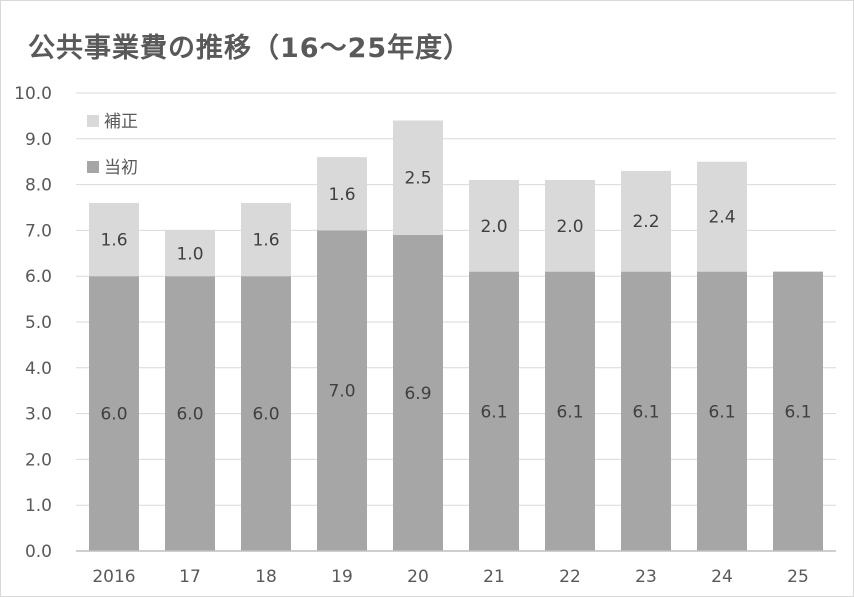  I want to click on y-tick-label: 9.0, so click(38, 140).